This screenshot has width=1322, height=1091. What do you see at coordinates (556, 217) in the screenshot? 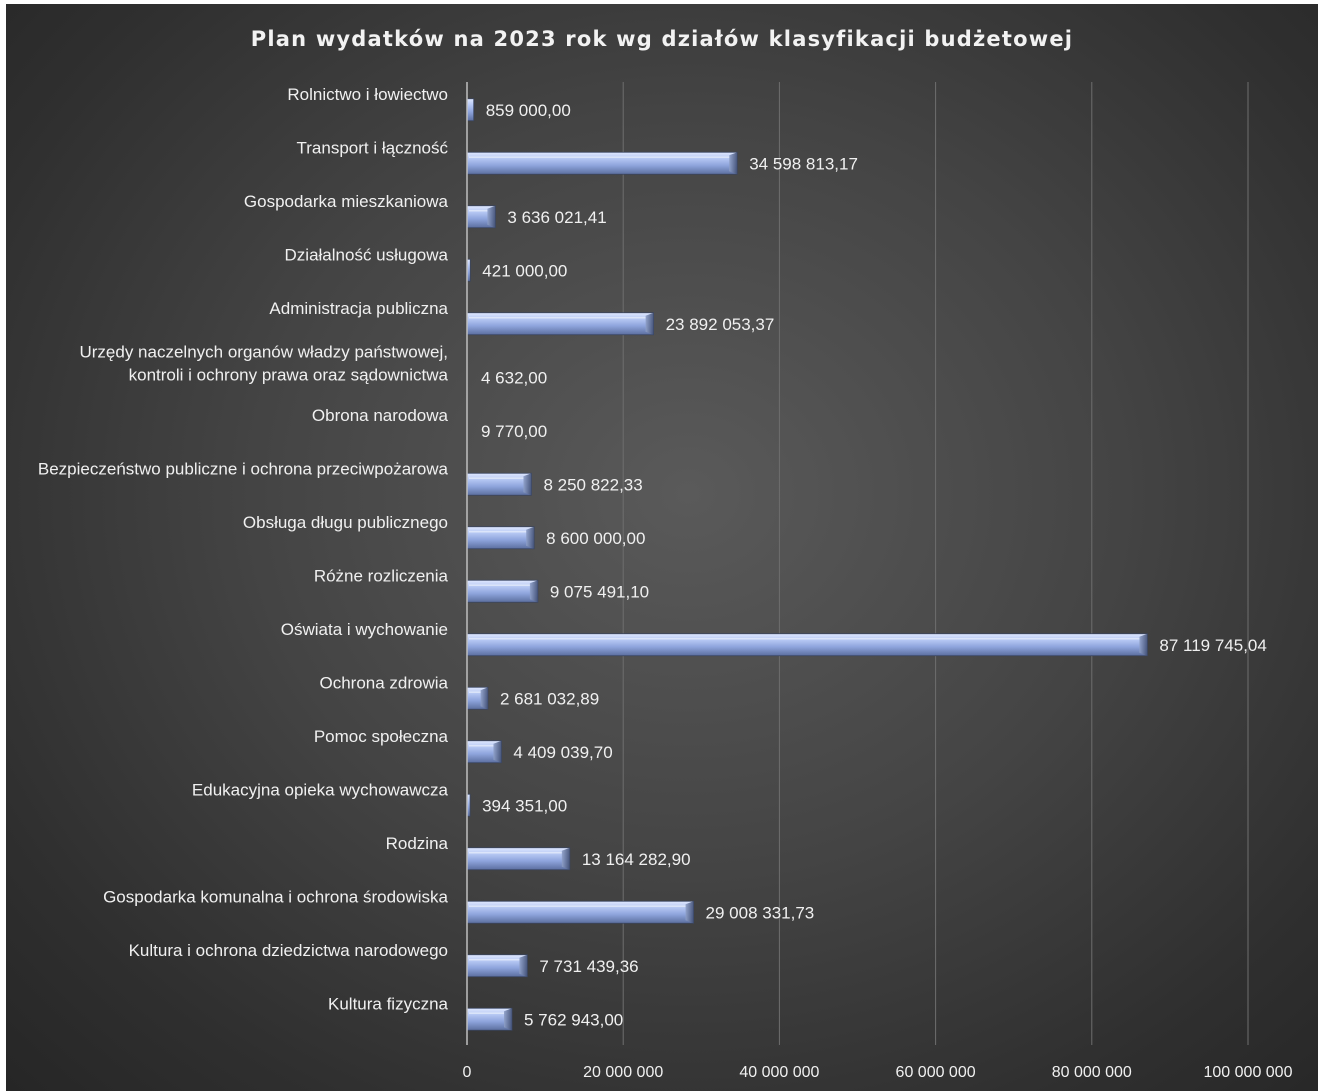
I see `data-label: 3 636 021,41` at bounding box center [556, 217].